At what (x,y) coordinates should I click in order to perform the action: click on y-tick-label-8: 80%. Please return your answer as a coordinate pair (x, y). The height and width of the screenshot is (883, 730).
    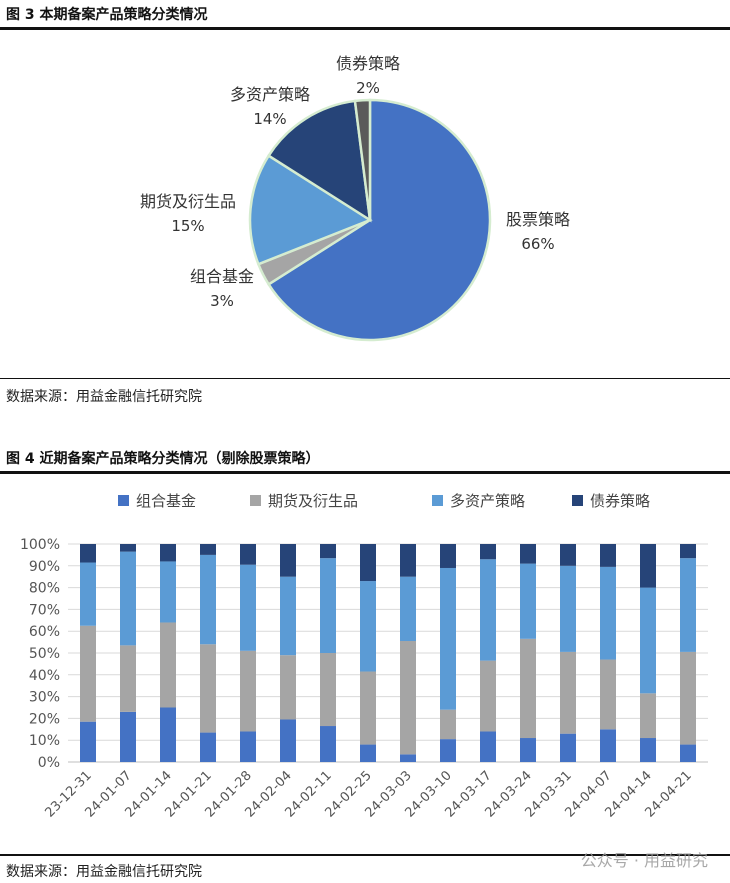
    Looking at the image, I should click on (44, 589).